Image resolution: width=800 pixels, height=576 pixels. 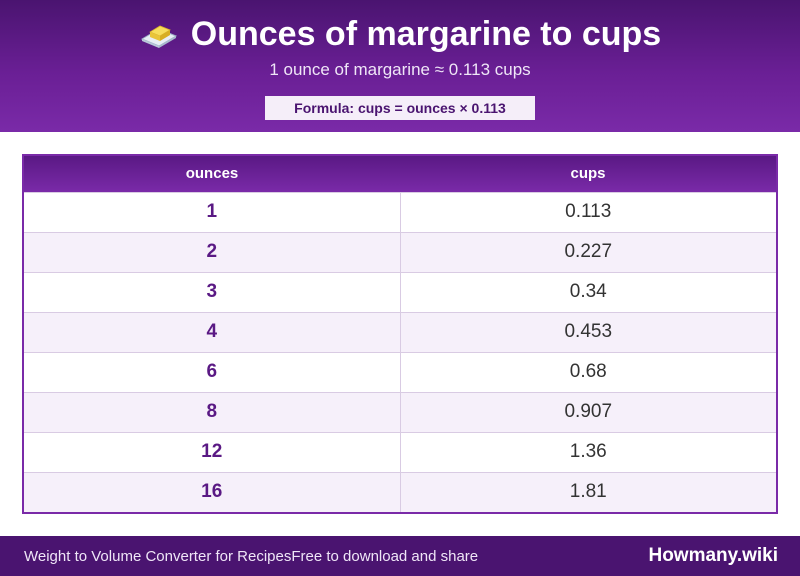 I want to click on butter-icon, so click(x=159, y=34).